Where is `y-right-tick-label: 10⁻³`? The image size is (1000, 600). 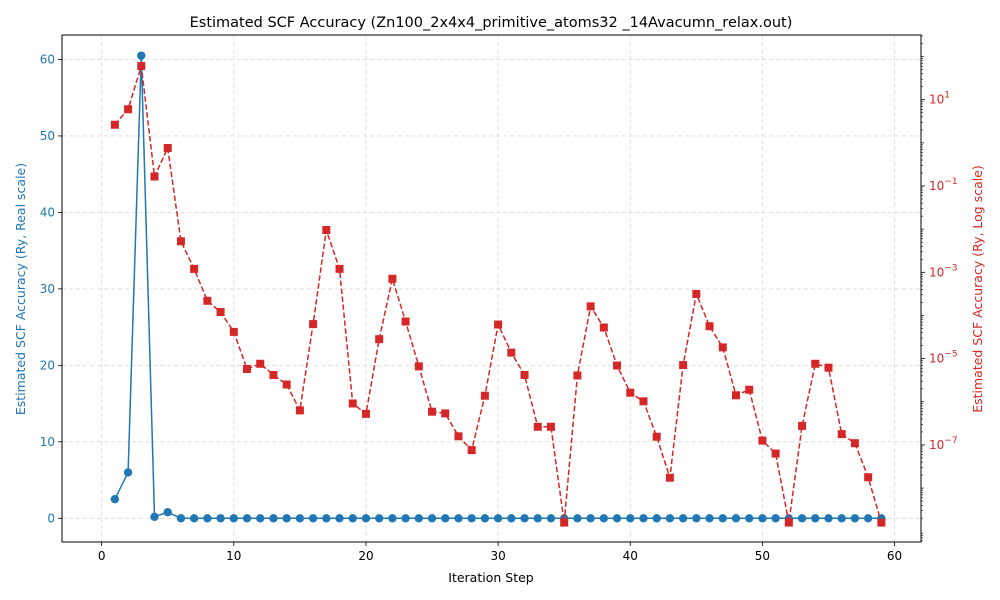
y-right-tick-label: 10⁻³ is located at coordinates (943, 271).